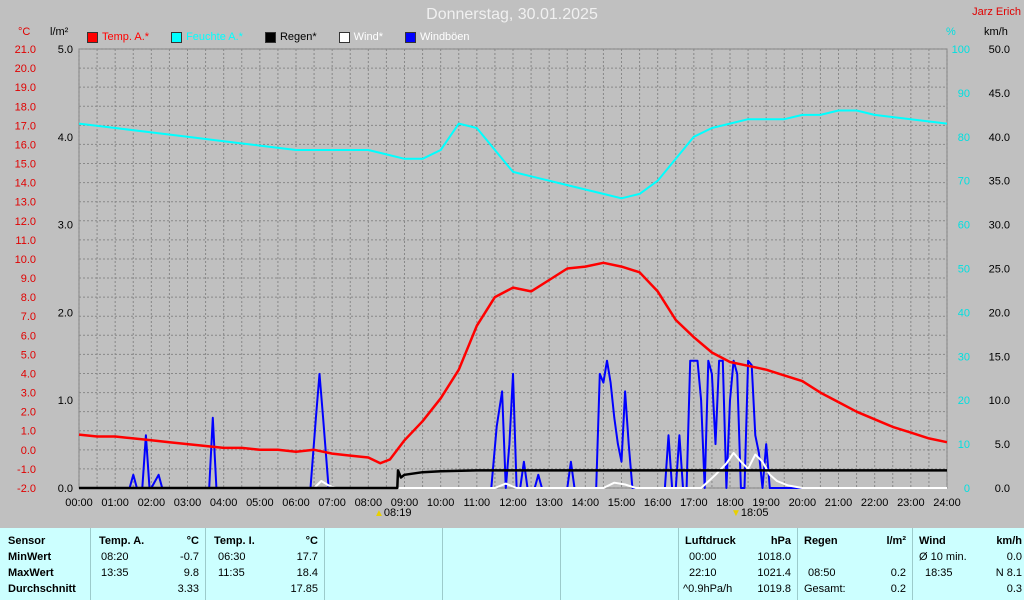  Describe the element at coordinates (28, 317) in the screenshot. I see `temp-tick-label: 7.0` at that location.